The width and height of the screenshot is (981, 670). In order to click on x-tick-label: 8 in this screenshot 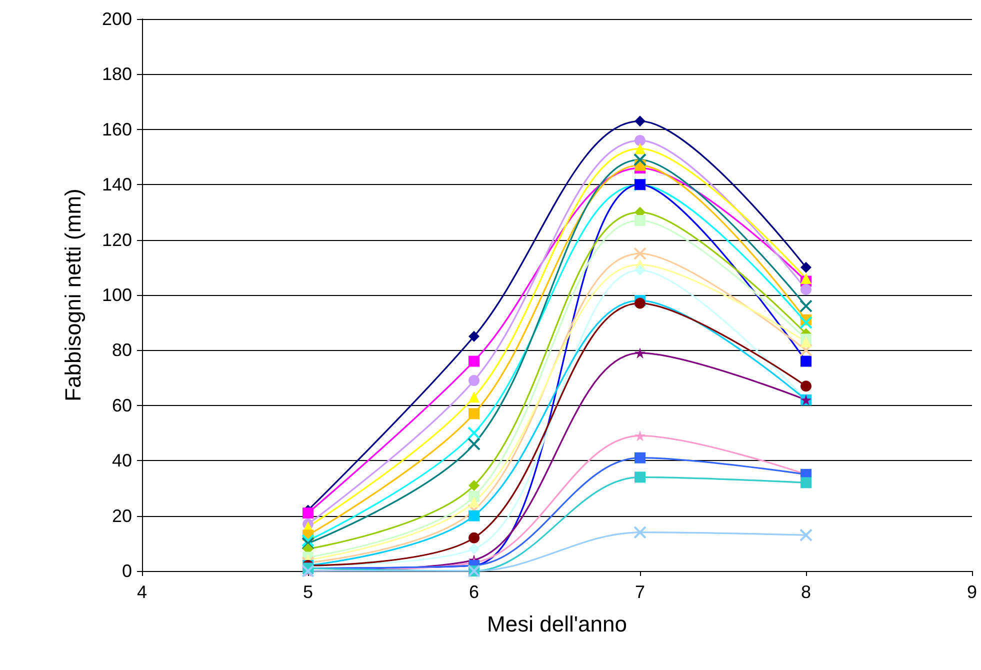, I will do `click(806, 592)`.